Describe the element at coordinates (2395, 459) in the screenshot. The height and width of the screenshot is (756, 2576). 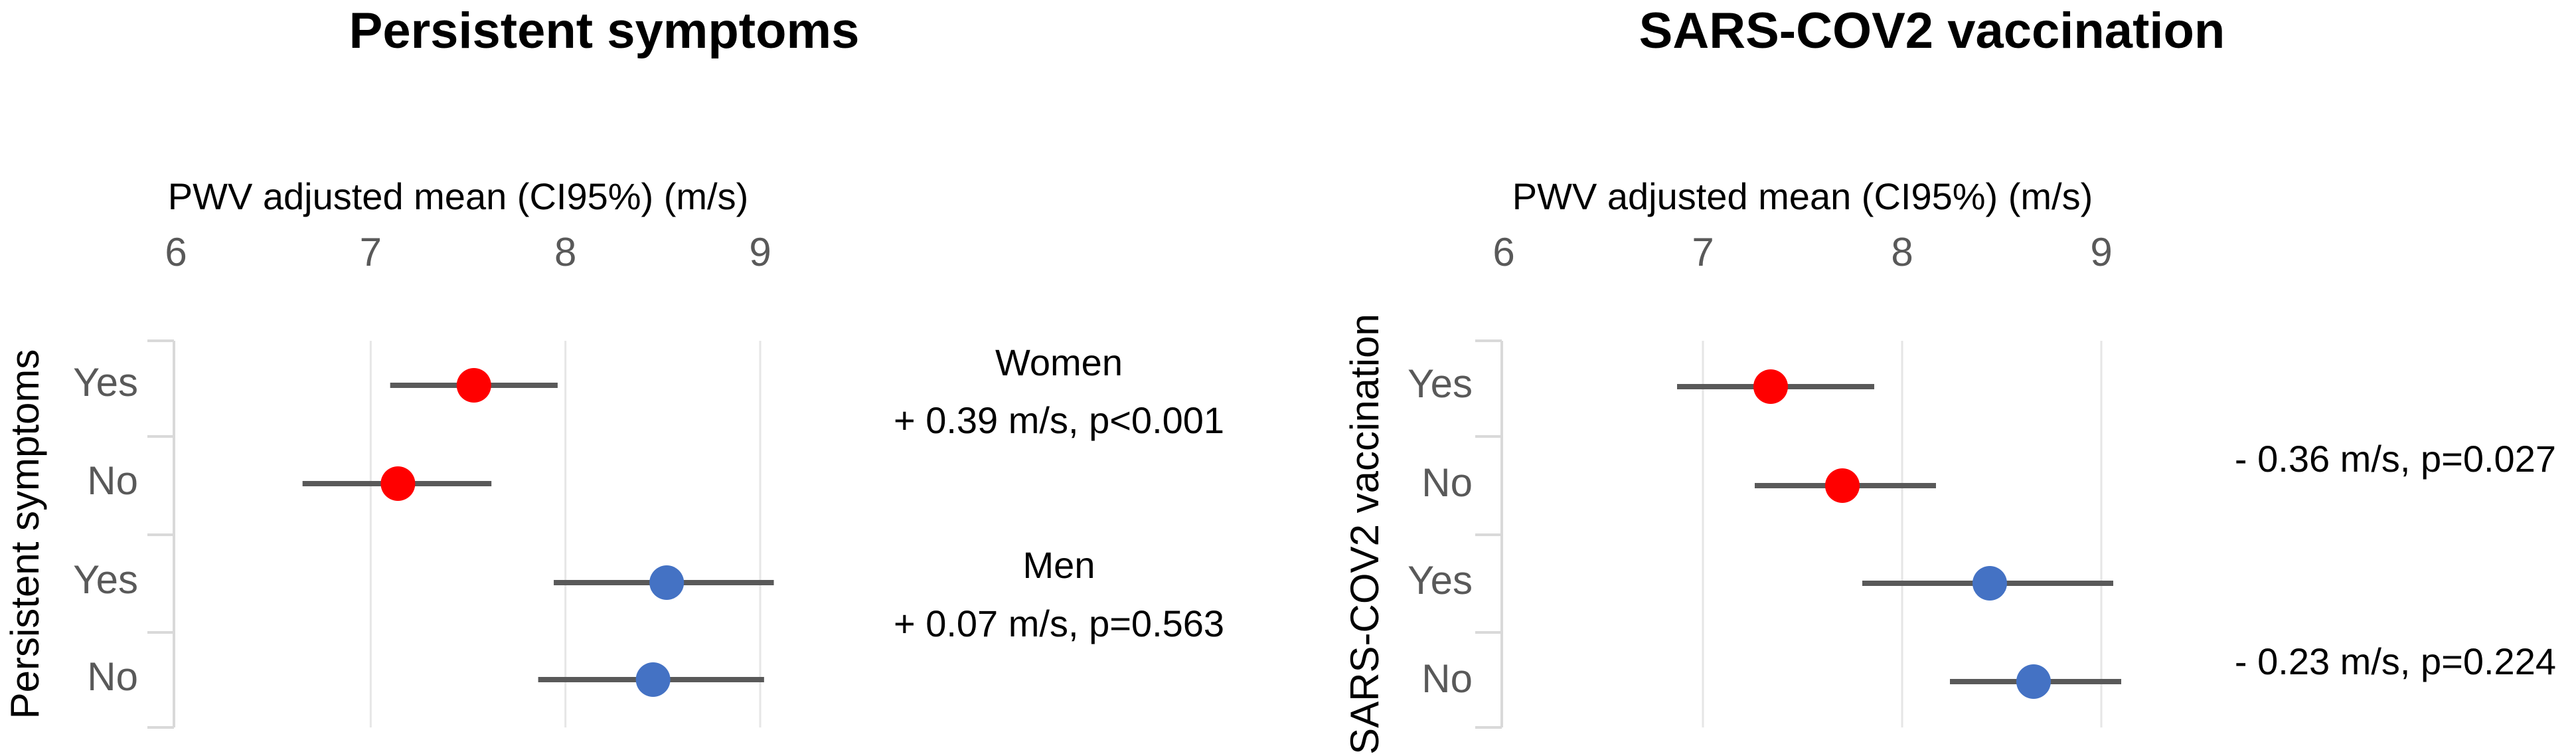
I see `annotation-text: - 0.36 m/s, p=0.027` at that location.